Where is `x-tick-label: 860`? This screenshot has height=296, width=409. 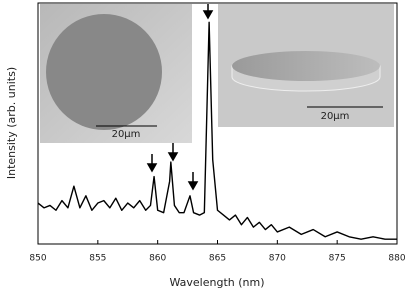 x-tick-label: 860 is located at coordinates (157, 259).